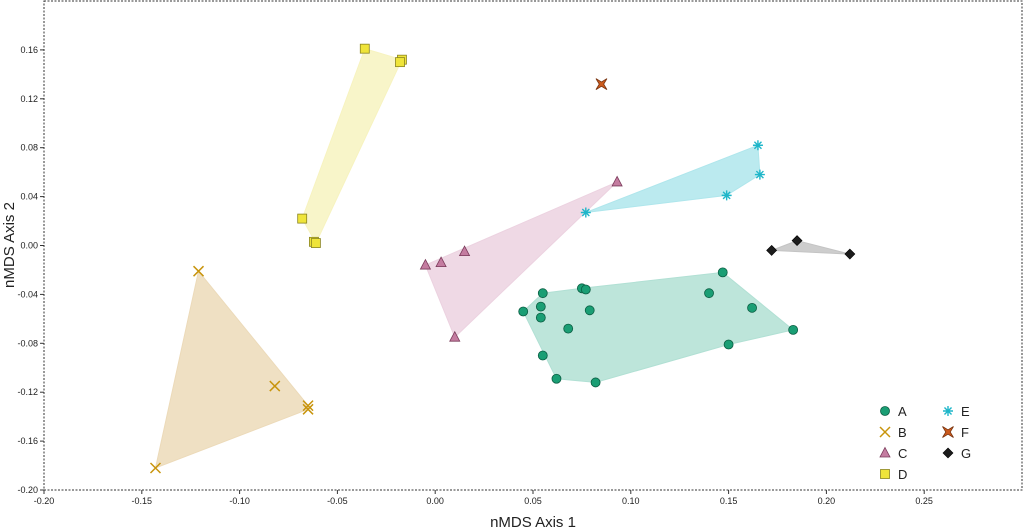  Describe the element at coordinates (811, 247) in the screenshot. I see `hull-G` at that location.